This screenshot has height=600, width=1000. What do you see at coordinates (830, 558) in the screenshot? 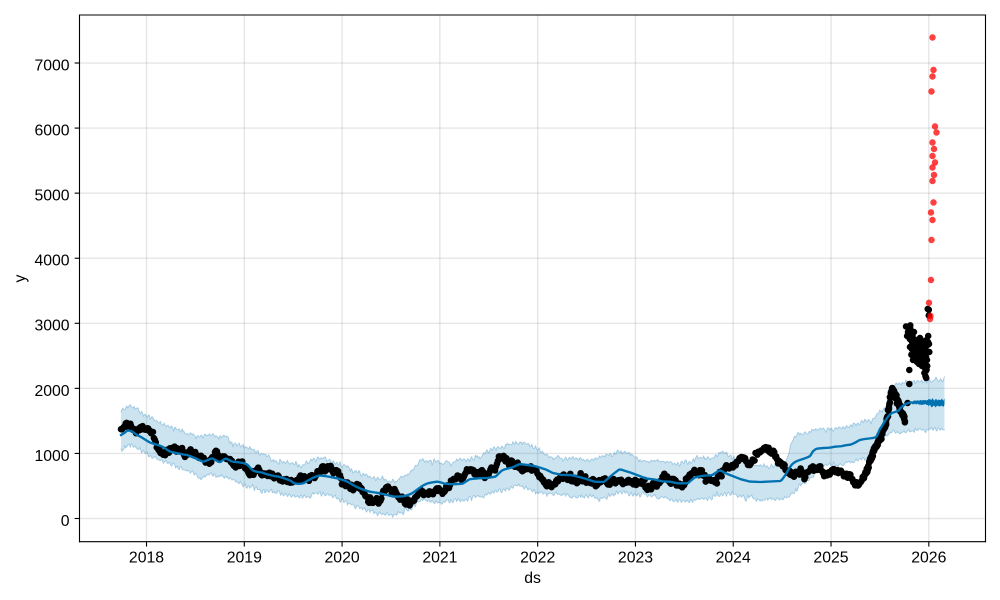
I see `svg-text: 2025` at bounding box center [830, 558].